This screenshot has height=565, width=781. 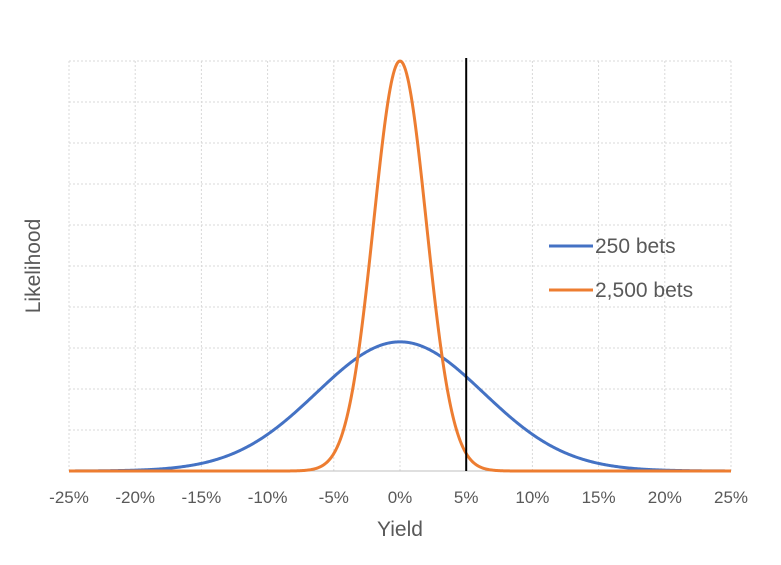 What do you see at coordinates (532, 497) in the screenshot?
I see `x-tick-label: 10%` at bounding box center [532, 497].